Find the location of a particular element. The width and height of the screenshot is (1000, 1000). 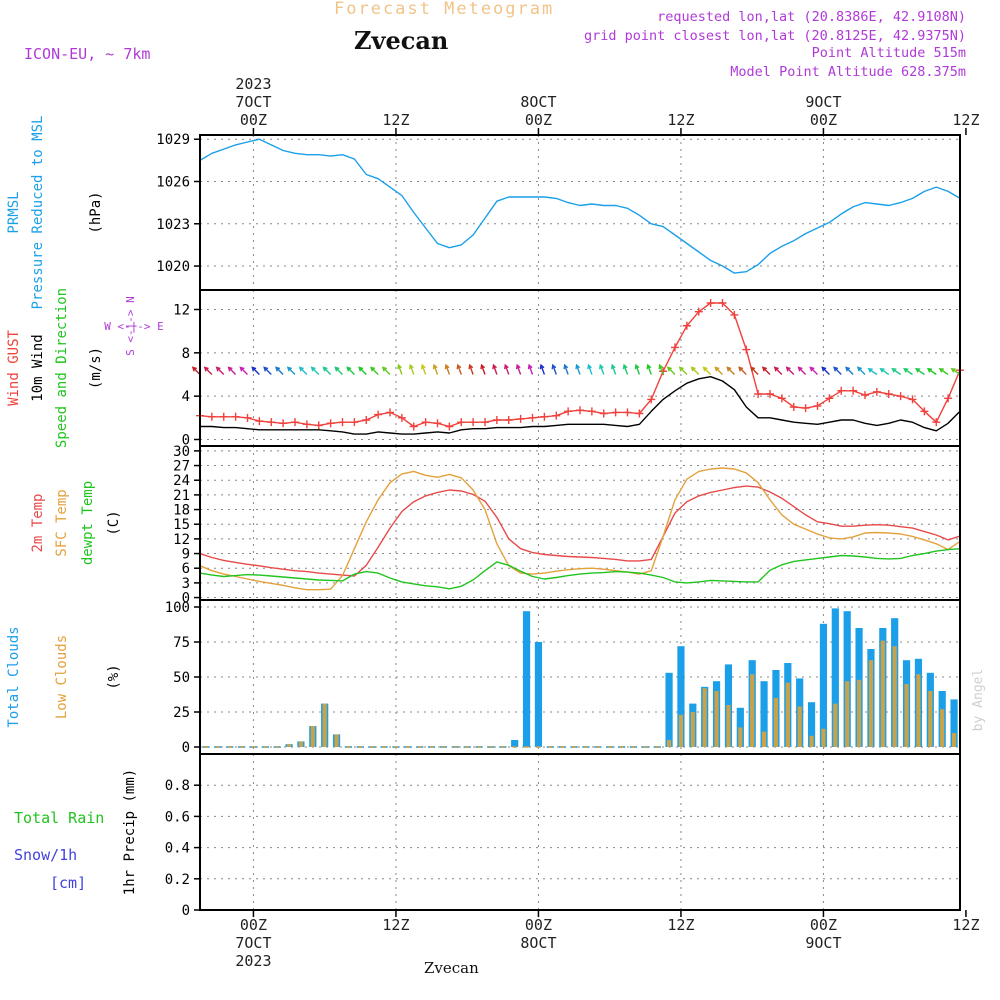

panel-label: PRMSL is located at coordinates (14, 212).